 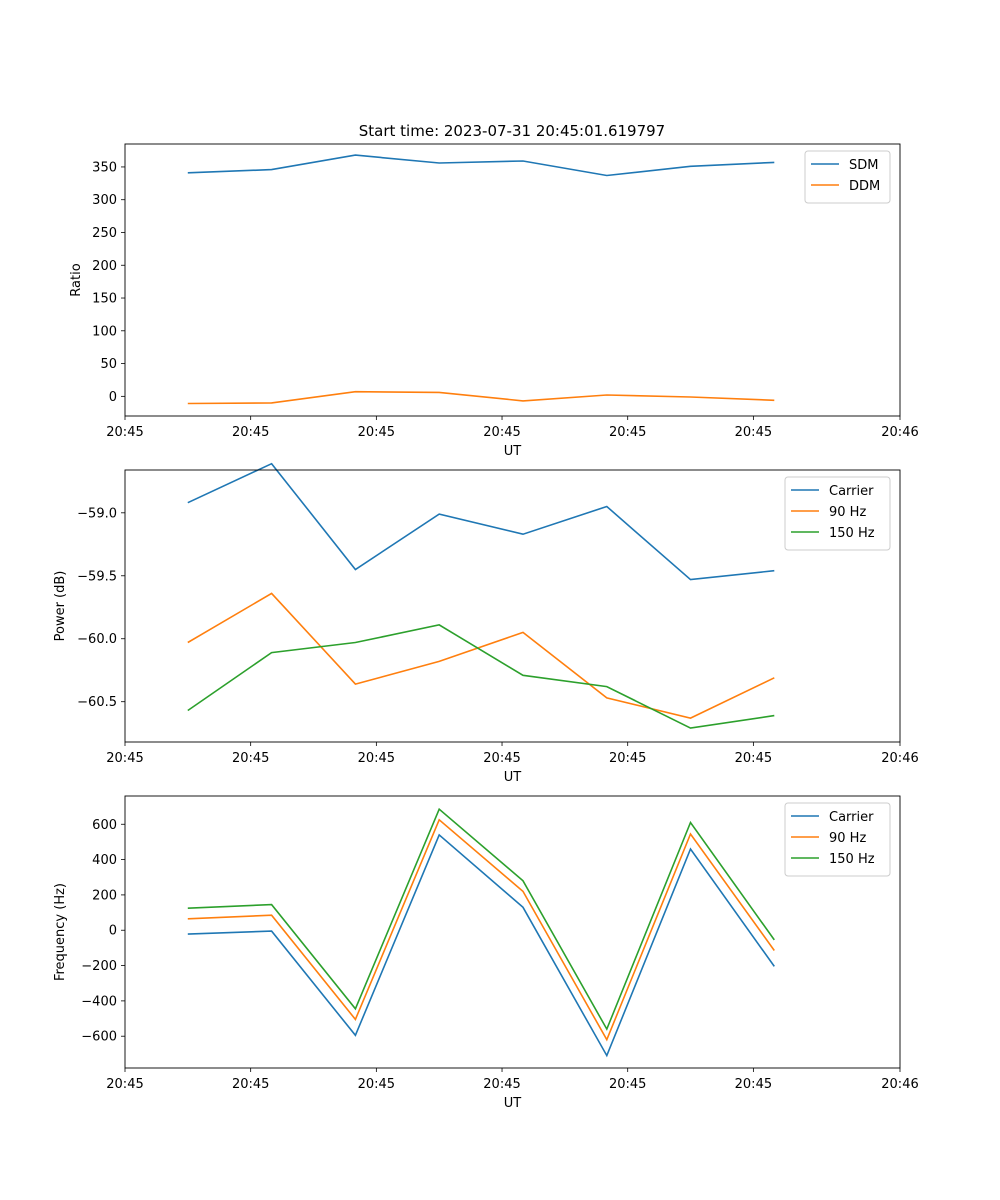 What do you see at coordinates (99, 1001) in the screenshot?
I see `y-tick-label: −400` at bounding box center [99, 1001].